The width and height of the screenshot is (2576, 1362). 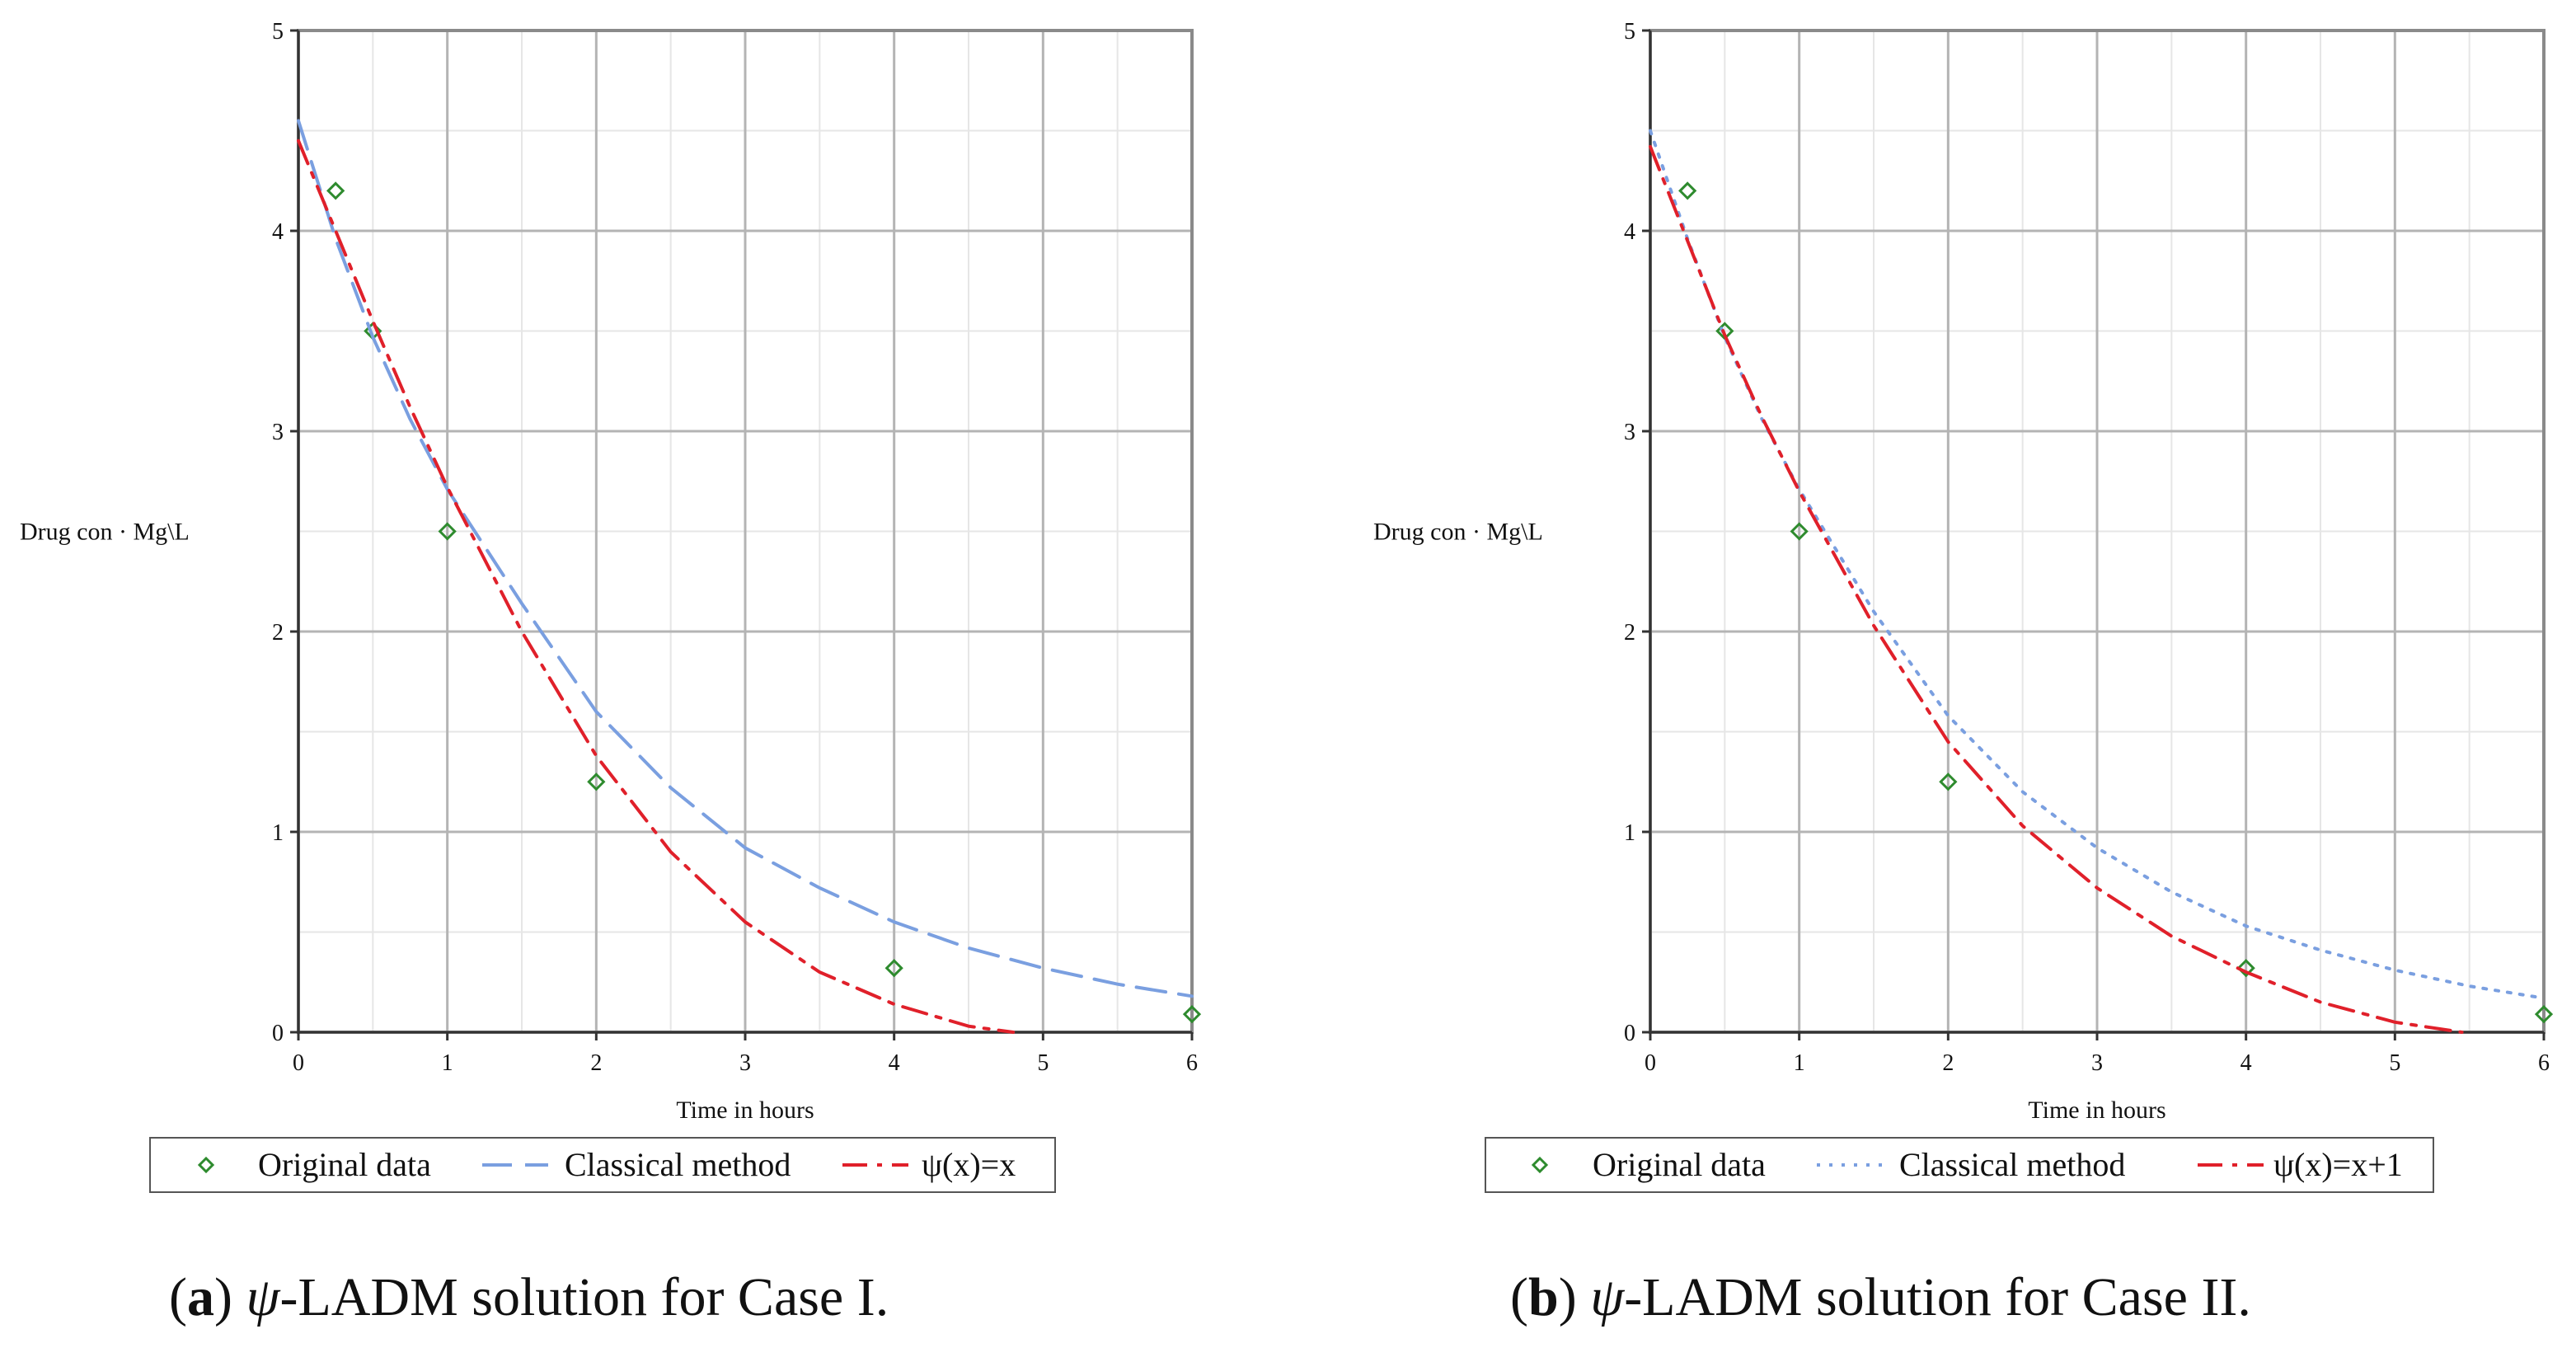 What do you see at coordinates (1544, 1297) in the screenshot?
I see `caption-letter: b` at bounding box center [1544, 1297].